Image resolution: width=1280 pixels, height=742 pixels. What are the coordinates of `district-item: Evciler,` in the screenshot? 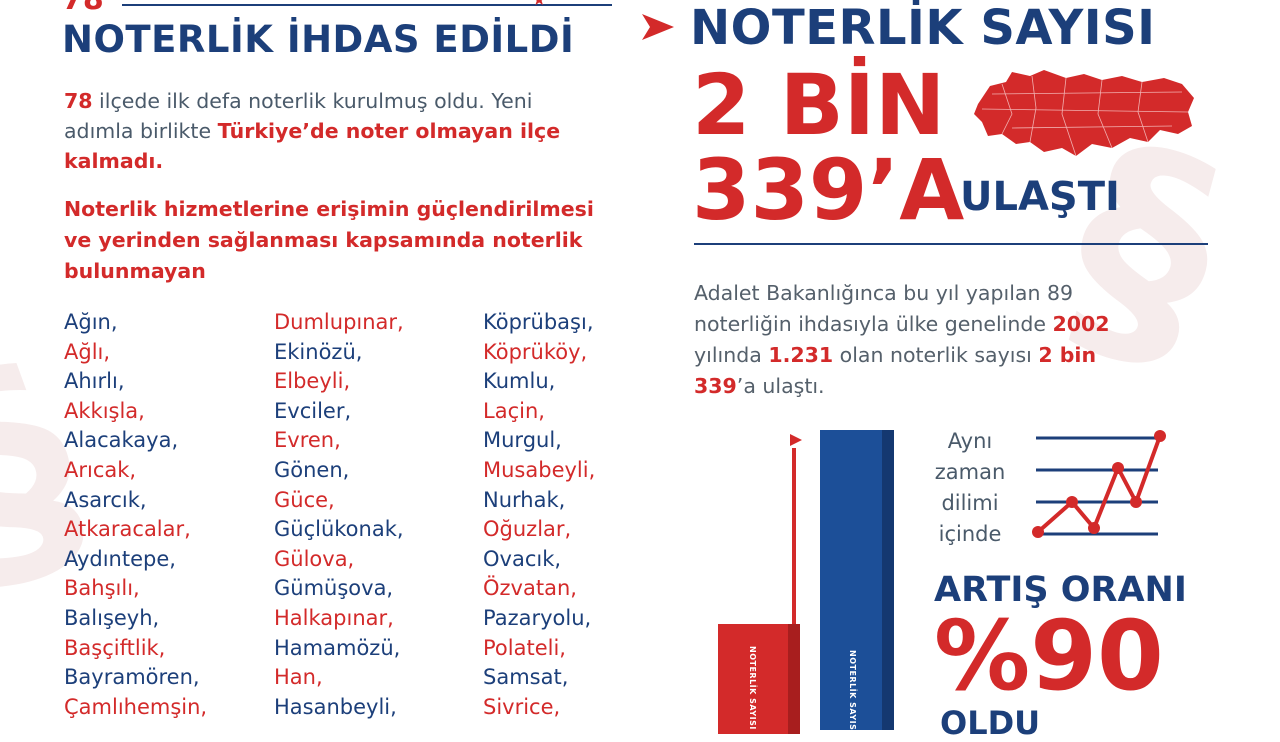 It's located at (313, 410).